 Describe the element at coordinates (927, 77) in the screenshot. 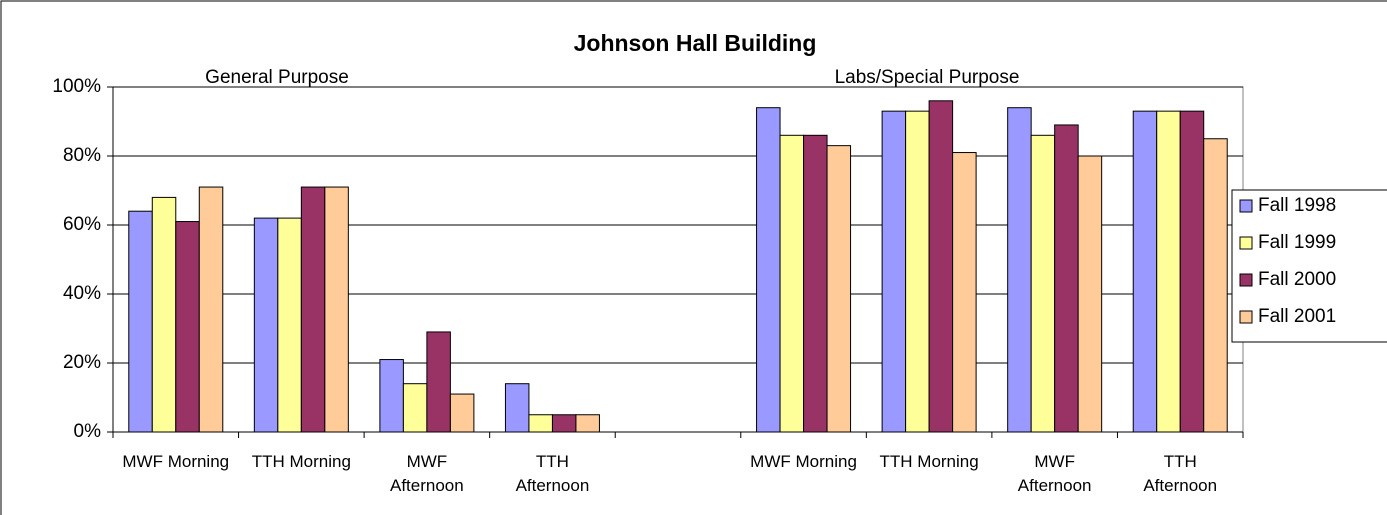

I see `annotation: Labs/Special Purpose` at that location.